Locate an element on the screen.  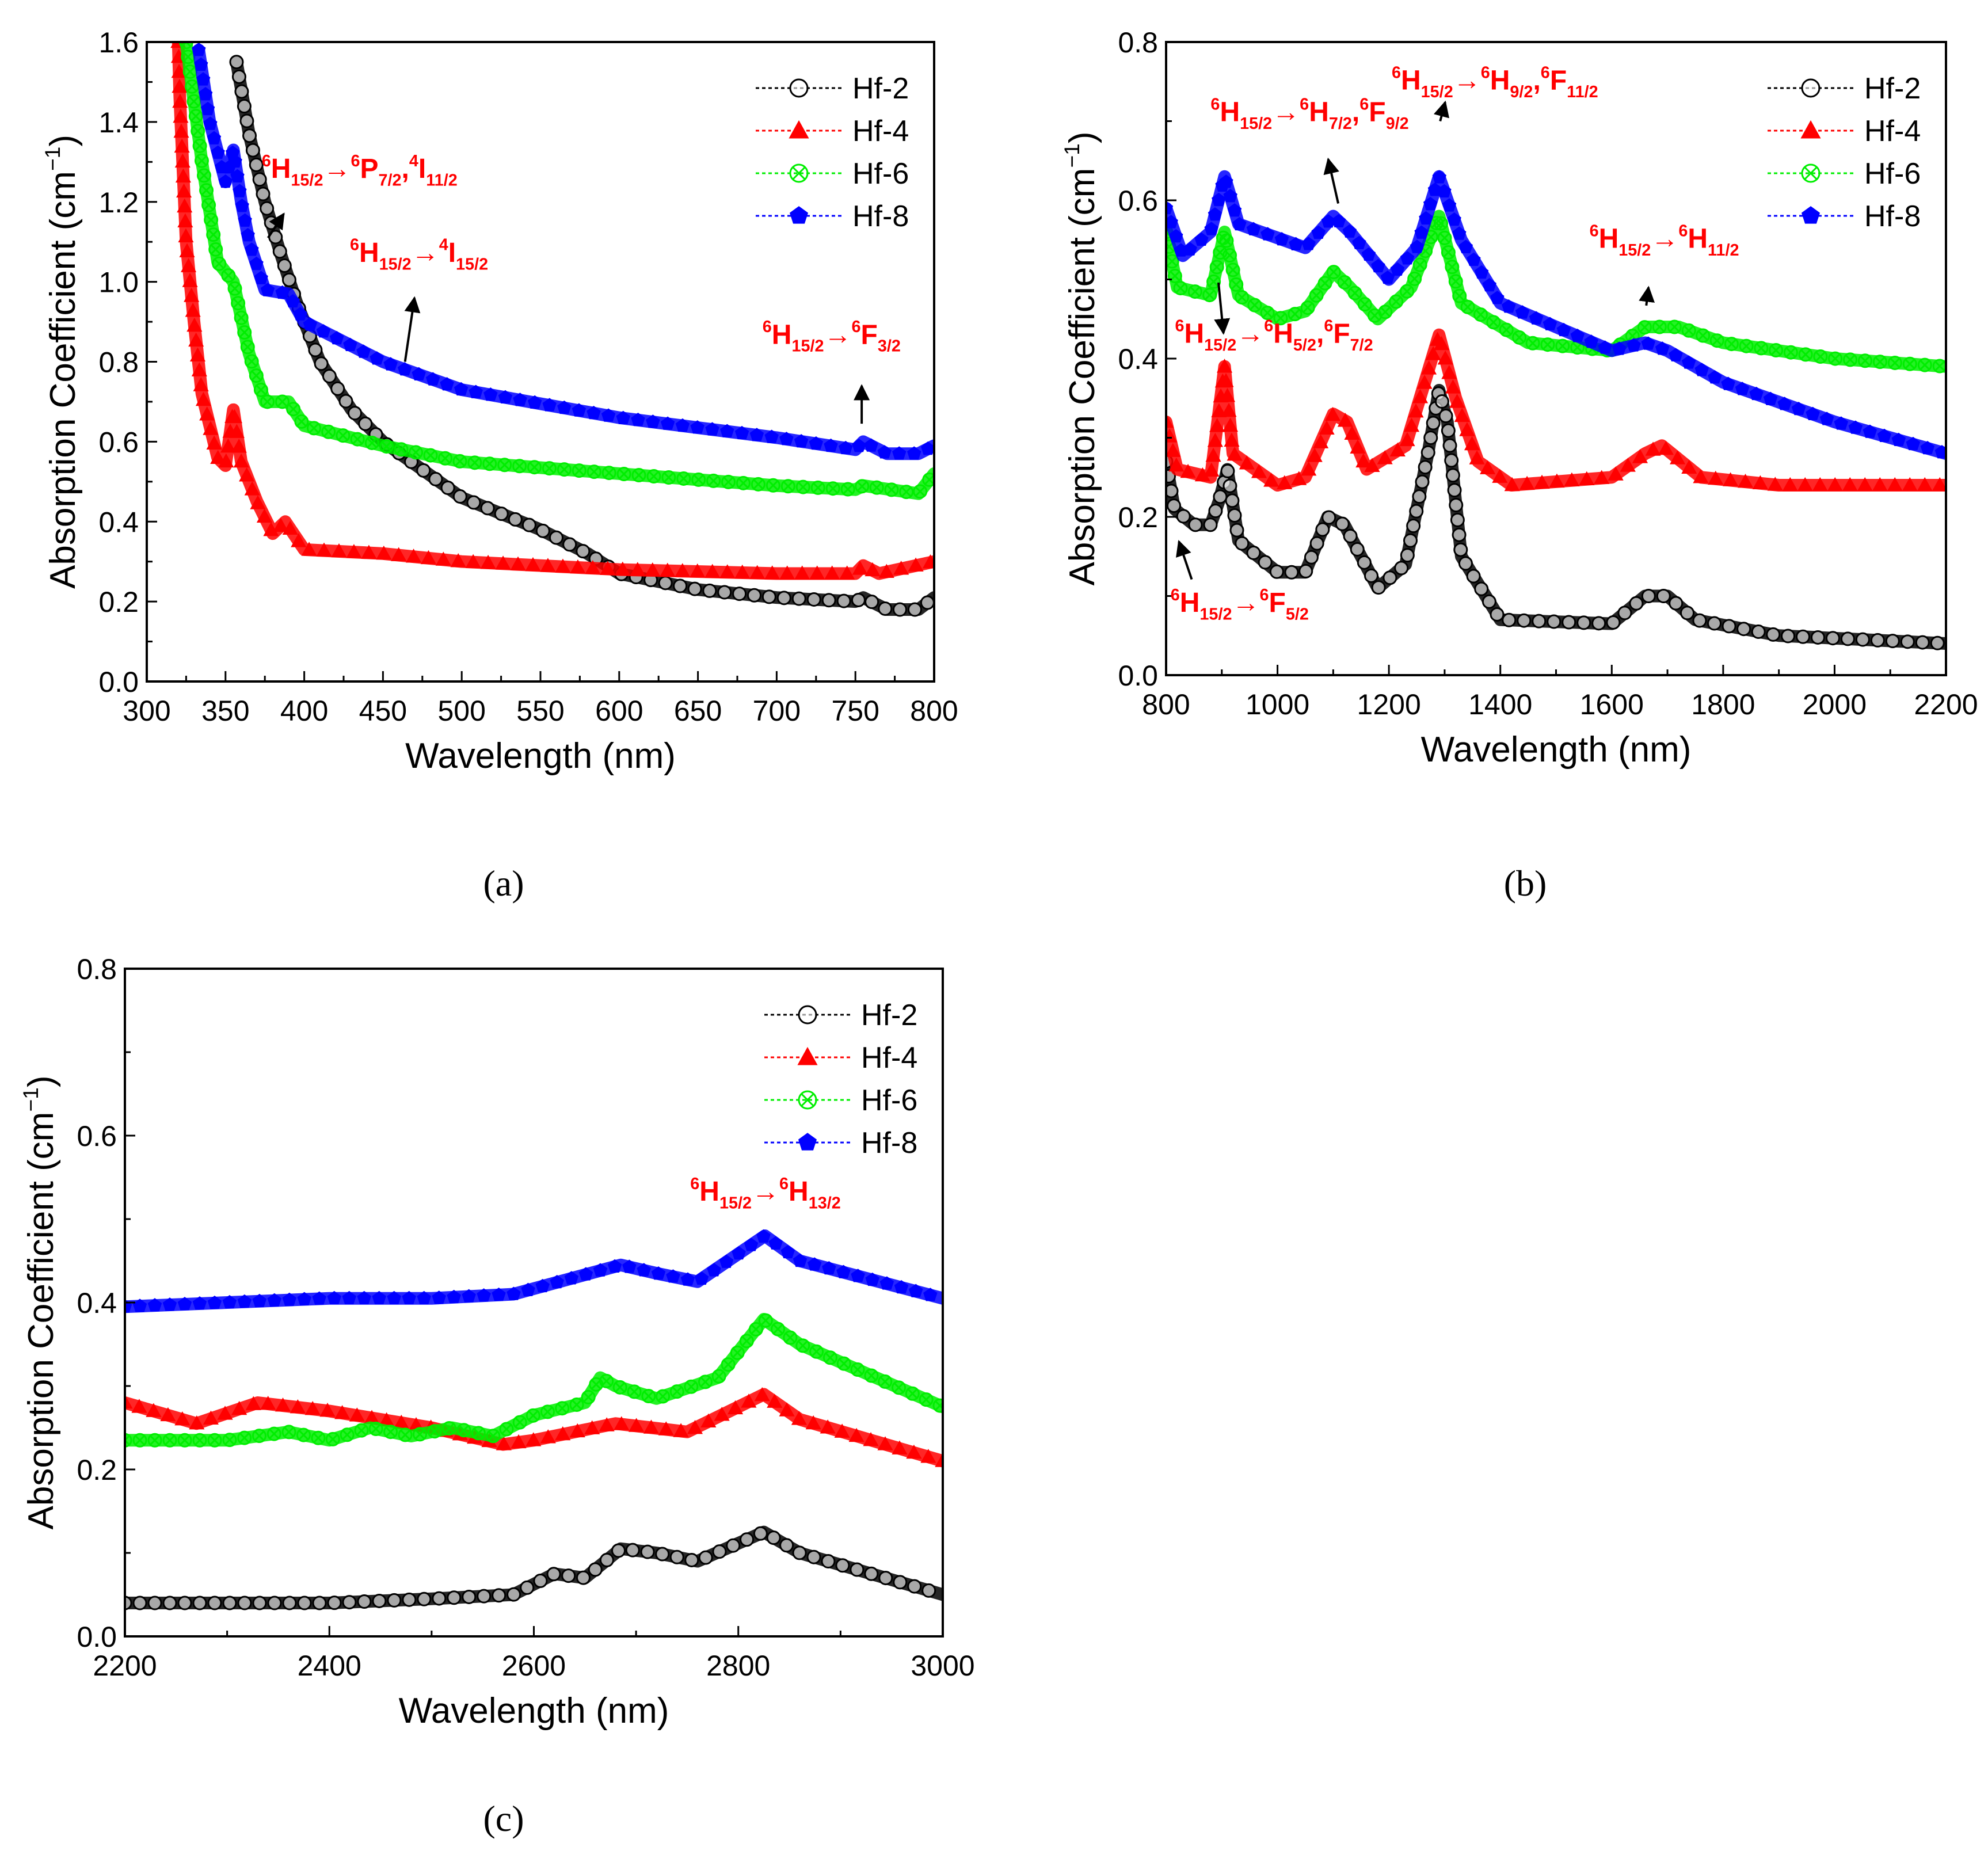
x-tick-label: 1600 is located at coordinates (1612, 704).